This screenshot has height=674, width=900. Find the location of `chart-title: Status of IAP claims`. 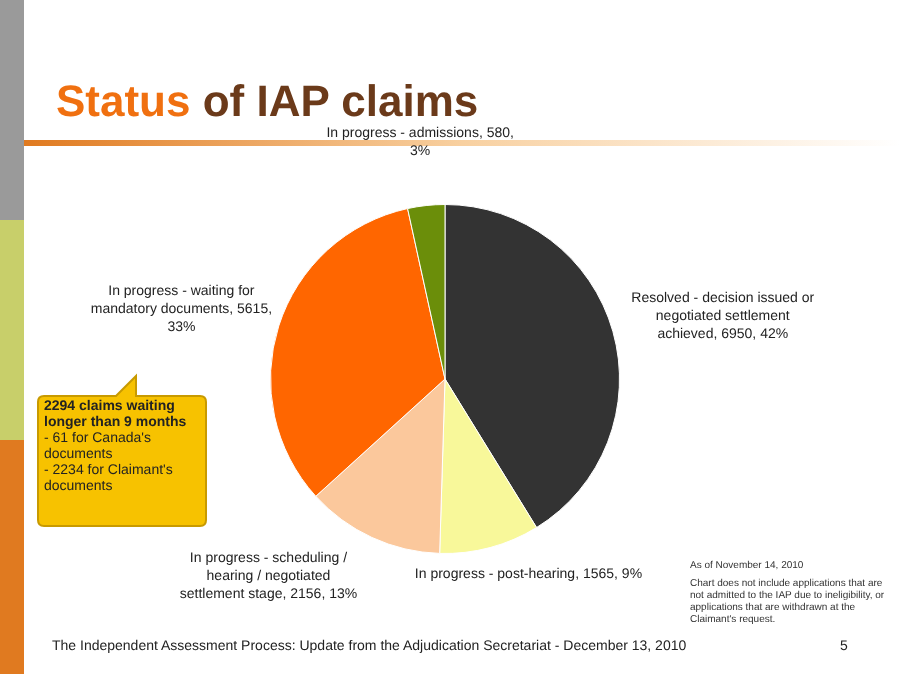

chart-title: Status of IAP claims is located at coordinates (267, 101).